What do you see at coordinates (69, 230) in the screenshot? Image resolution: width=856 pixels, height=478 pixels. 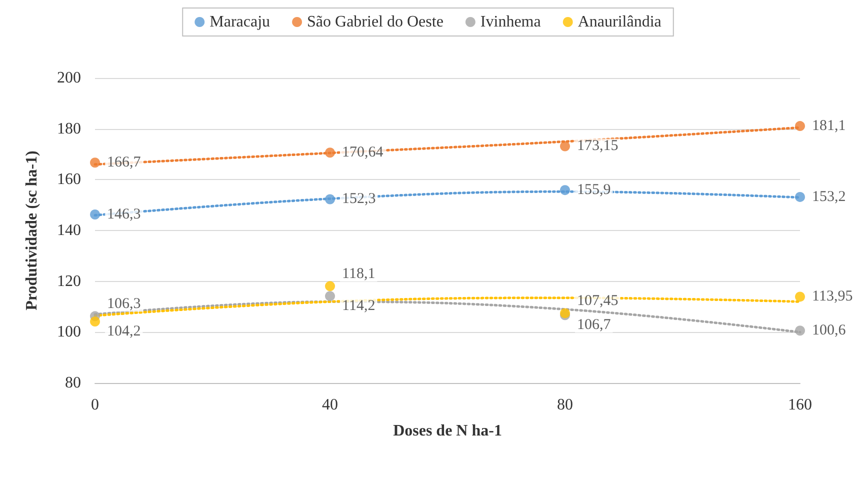 I see `y-tick-label: 140` at bounding box center [69, 230].